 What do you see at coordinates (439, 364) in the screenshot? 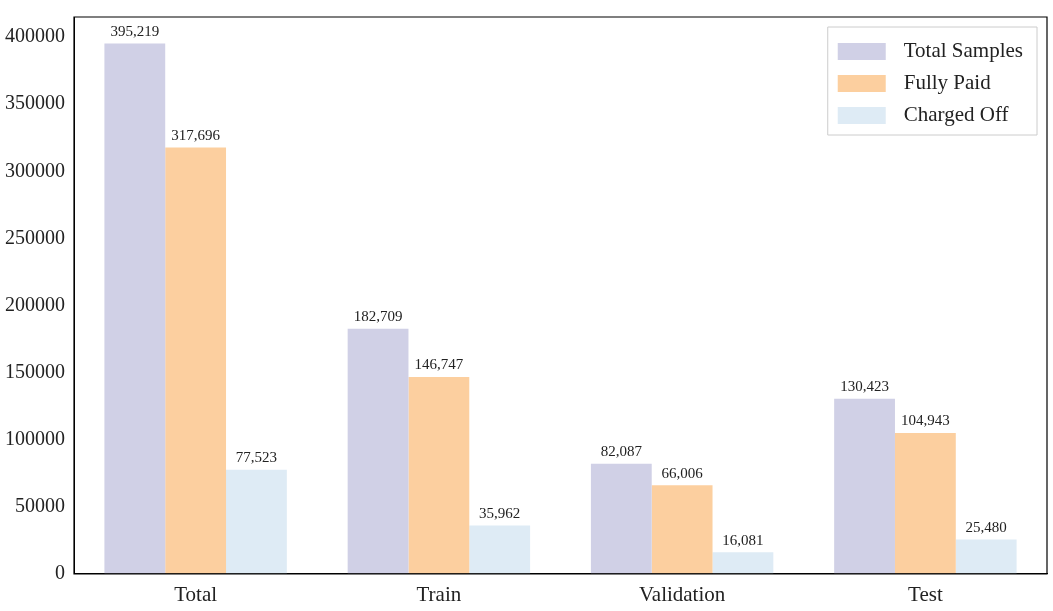
I see `data-label: 146,747` at bounding box center [439, 364].